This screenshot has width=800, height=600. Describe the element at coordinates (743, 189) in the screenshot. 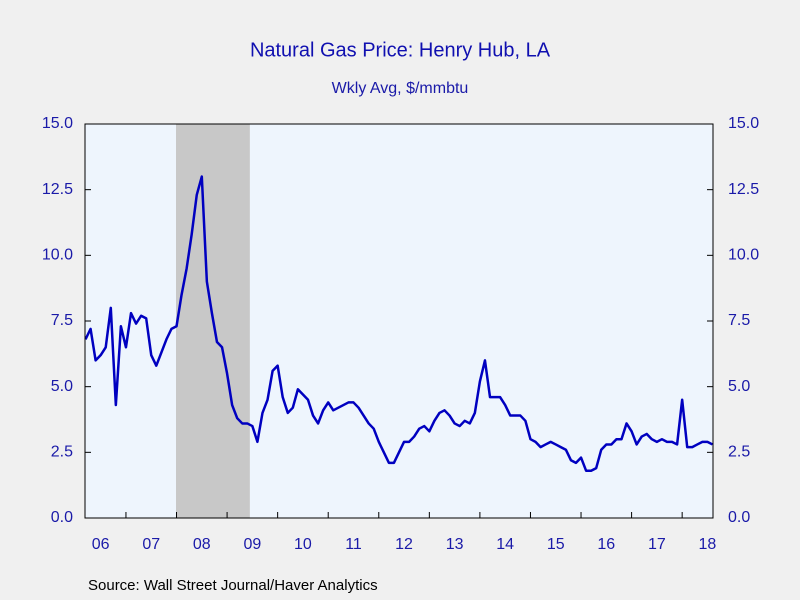

I see `y2-tick-label: 12.5` at that location.